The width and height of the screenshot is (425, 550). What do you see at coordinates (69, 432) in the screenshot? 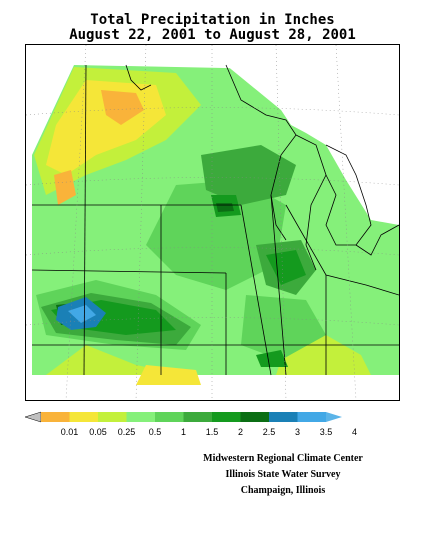
I see `legend-tick-label: 0.01` at bounding box center [69, 432].